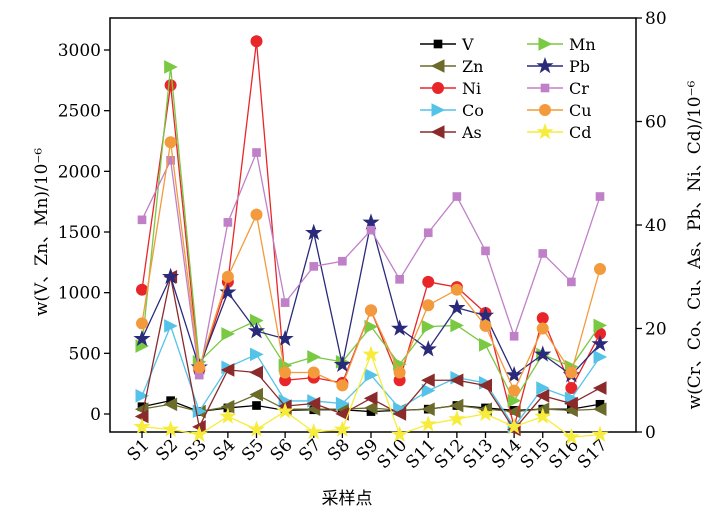 The height and width of the screenshot is (516, 722). Describe the element at coordinates (593, 454) in the screenshot. I see `x-tick-label: S17` at that location.